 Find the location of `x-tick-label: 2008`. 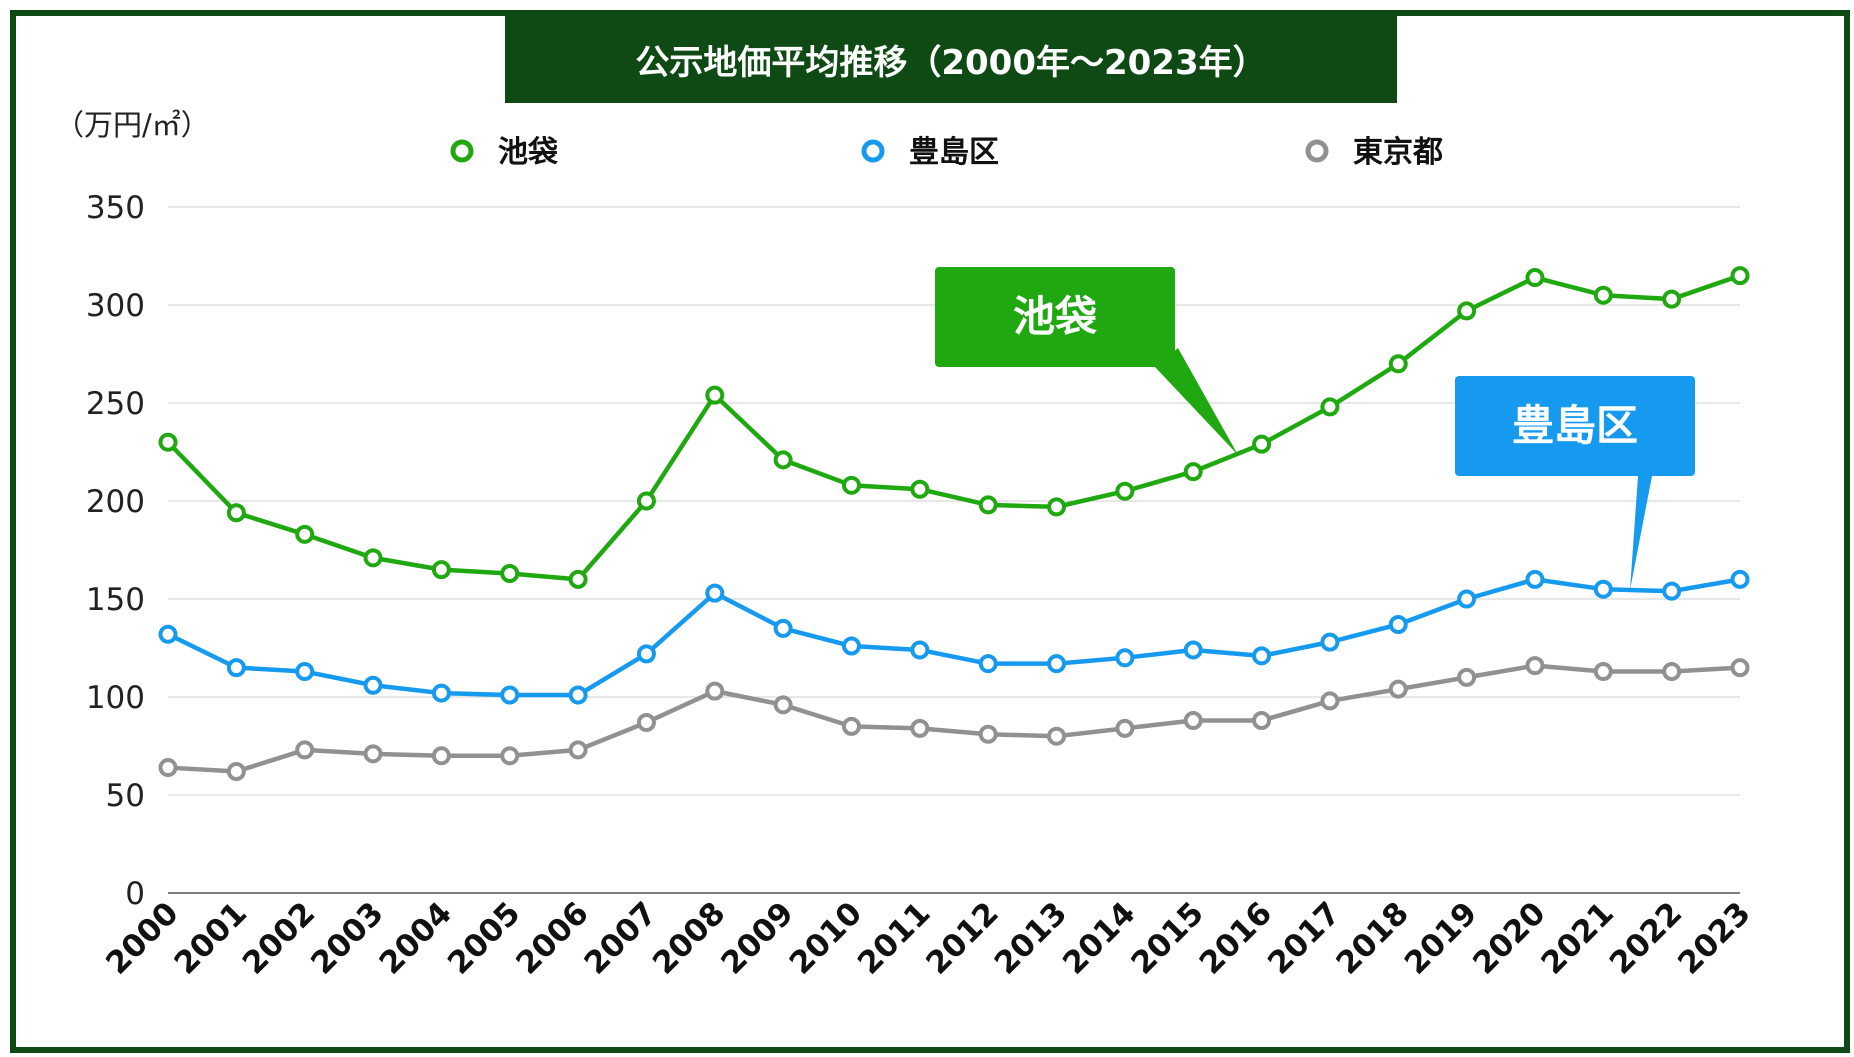

x-tick-label: 2008 is located at coordinates (689, 938).